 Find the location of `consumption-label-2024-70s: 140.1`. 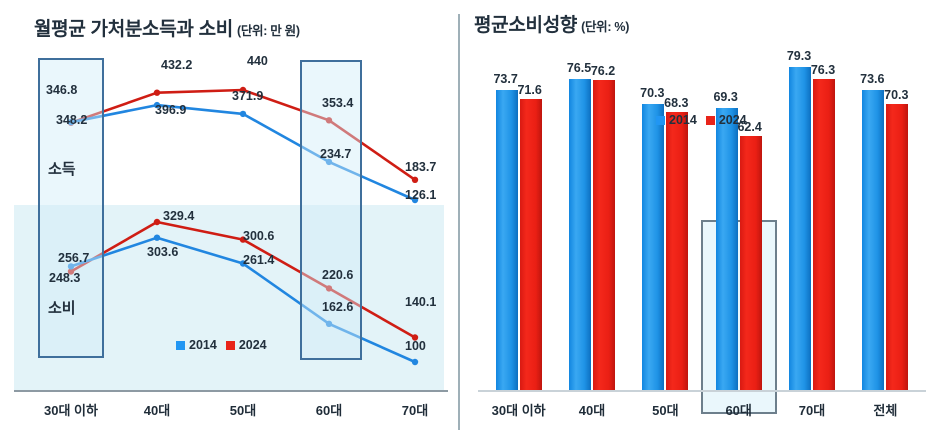

consumption-label-2024-70s: 140.1 is located at coordinates (421, 302).